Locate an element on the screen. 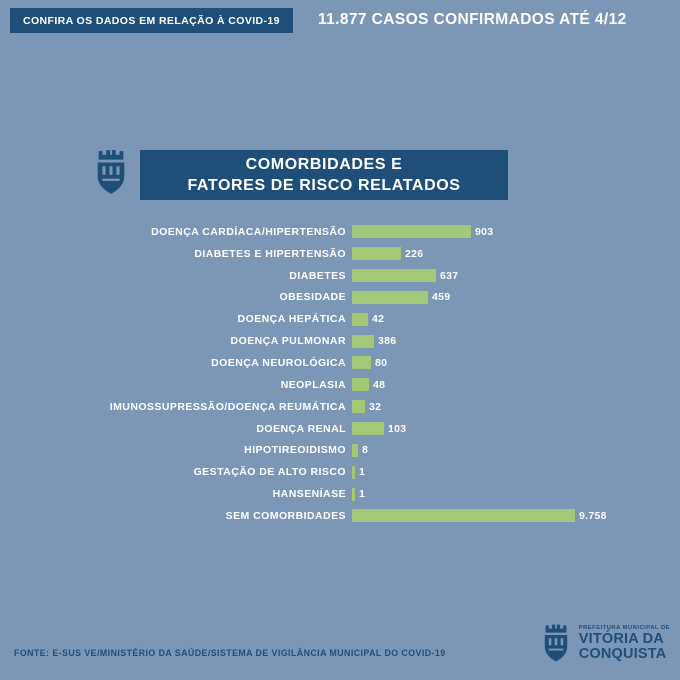 The width and height of the screenshot is (680, 680). chart-row: OBESIDADE 459 is located at coordinates (340, 298).